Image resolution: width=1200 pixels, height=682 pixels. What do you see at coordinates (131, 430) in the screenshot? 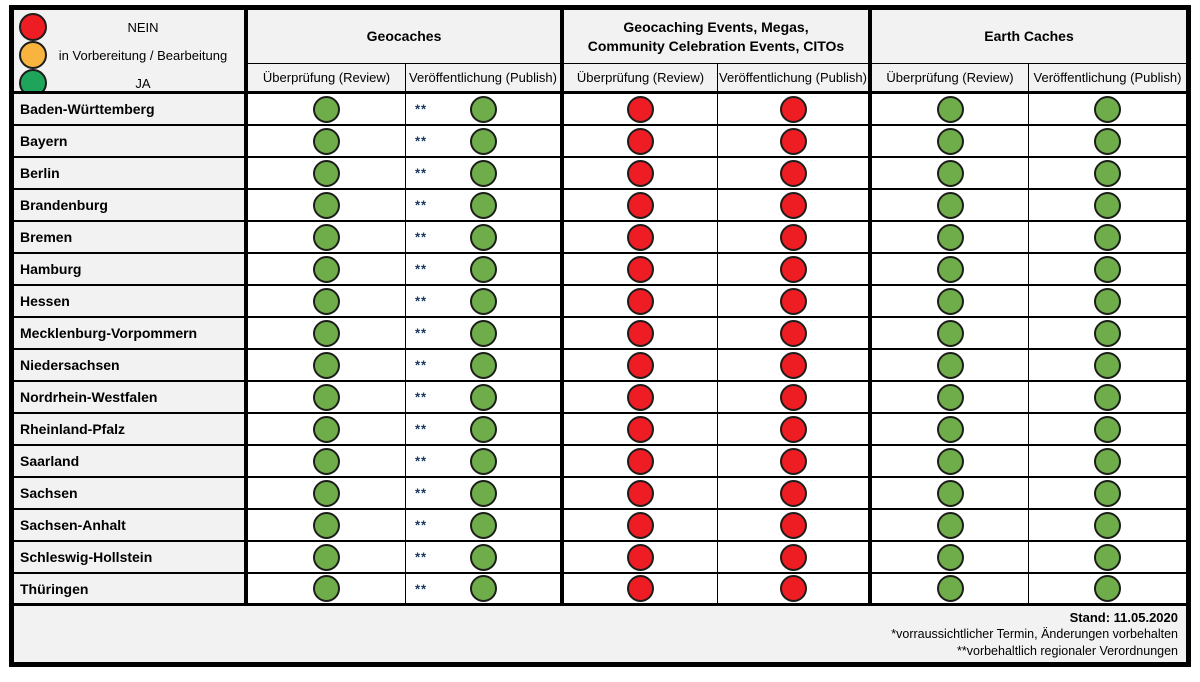
I see `state-name: Rheinland-Pfalz` at bounding box center [131, 430].